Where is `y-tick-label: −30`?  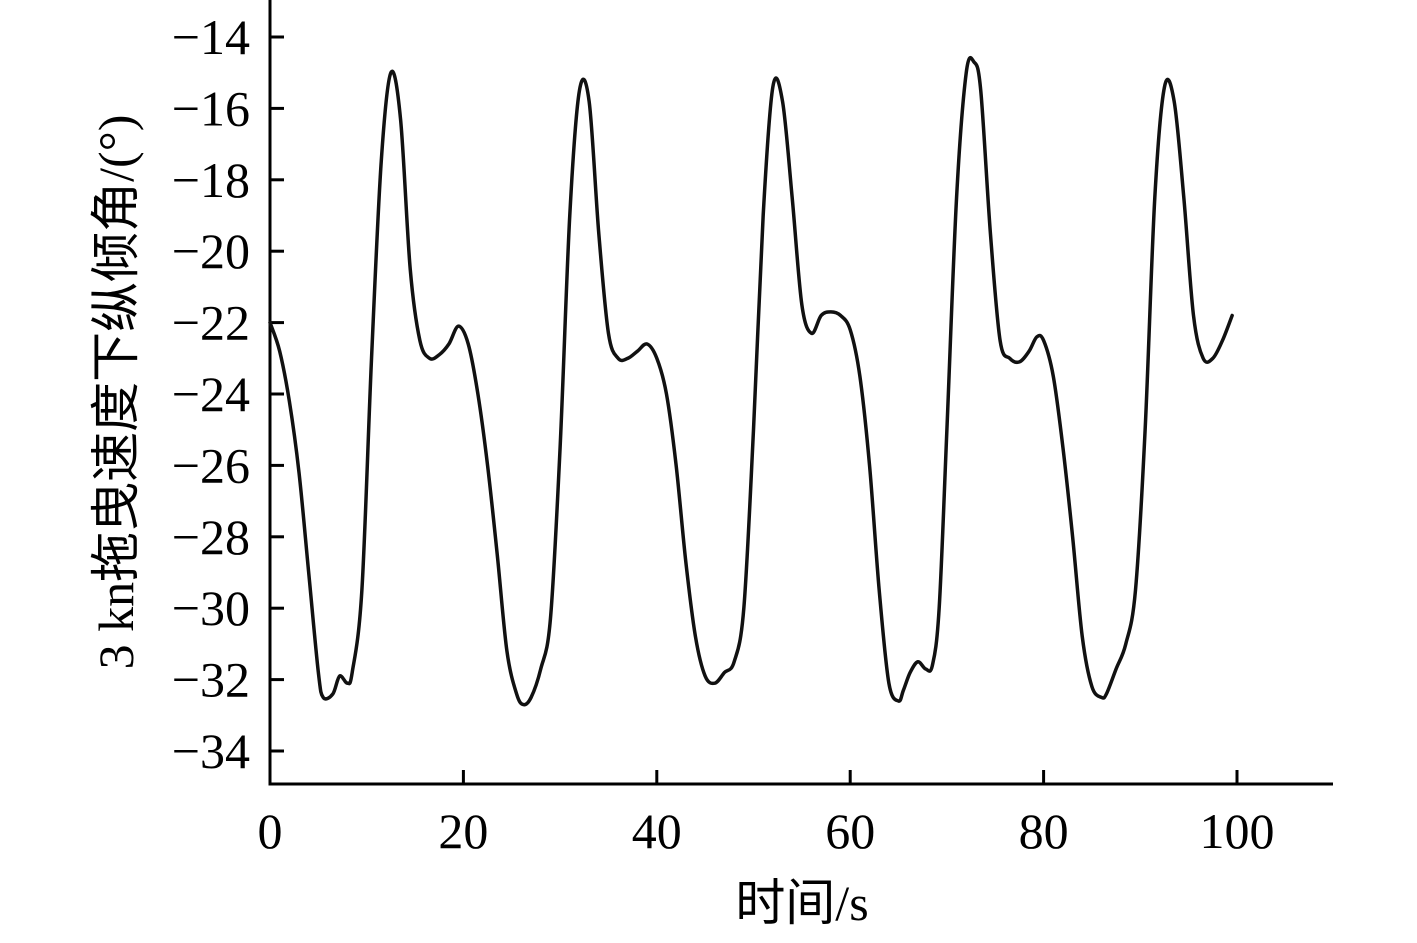 y-tick-label: −30 is located at coordinates (211, 608).